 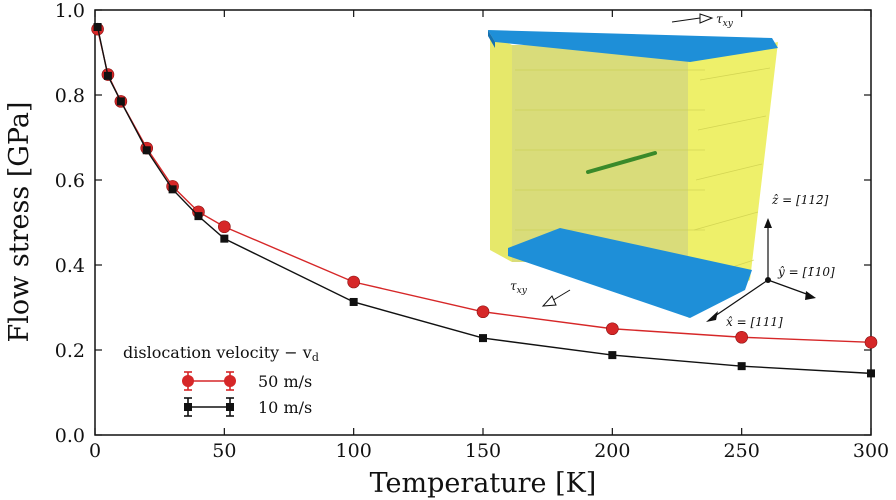 What do you see at coordinates (706, 18) in the screenshot?
I see `tau-top-arrow-icon` at bounding box center [706, 18].